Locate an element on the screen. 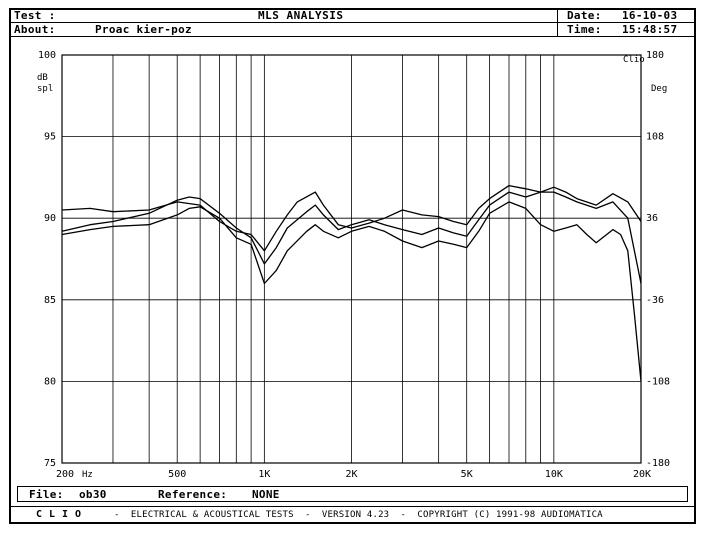 Image resolution: width=705 pixels, height=534 pixels. x-tick-label: 1K is located at coordinates (264, 474).